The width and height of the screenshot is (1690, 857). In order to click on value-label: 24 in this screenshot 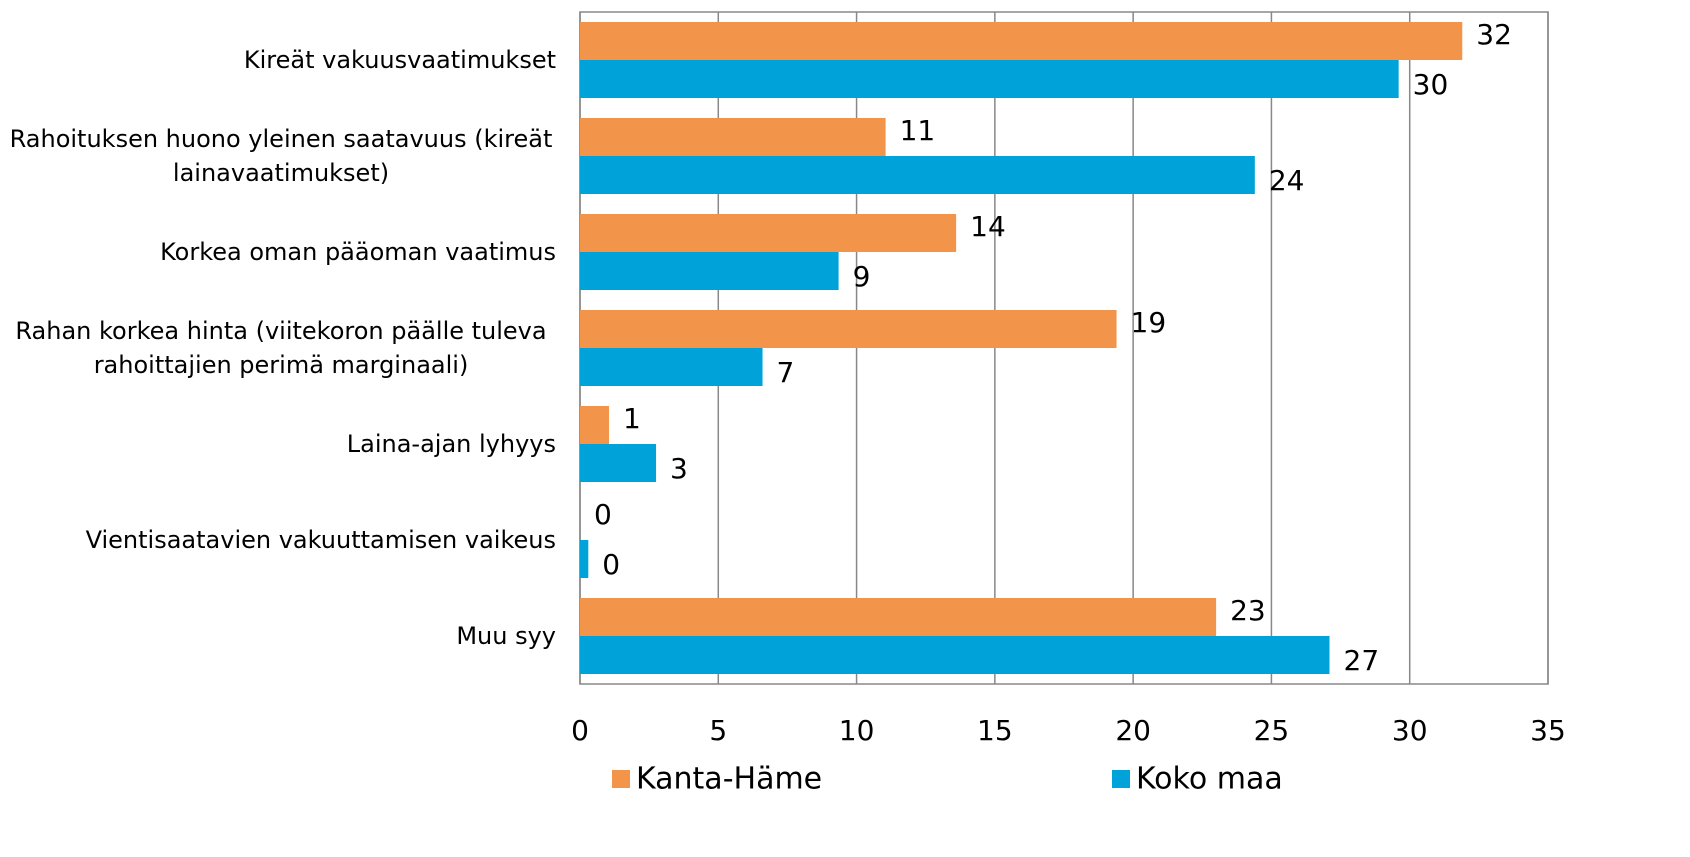, I will do `click(1287, 180)`.